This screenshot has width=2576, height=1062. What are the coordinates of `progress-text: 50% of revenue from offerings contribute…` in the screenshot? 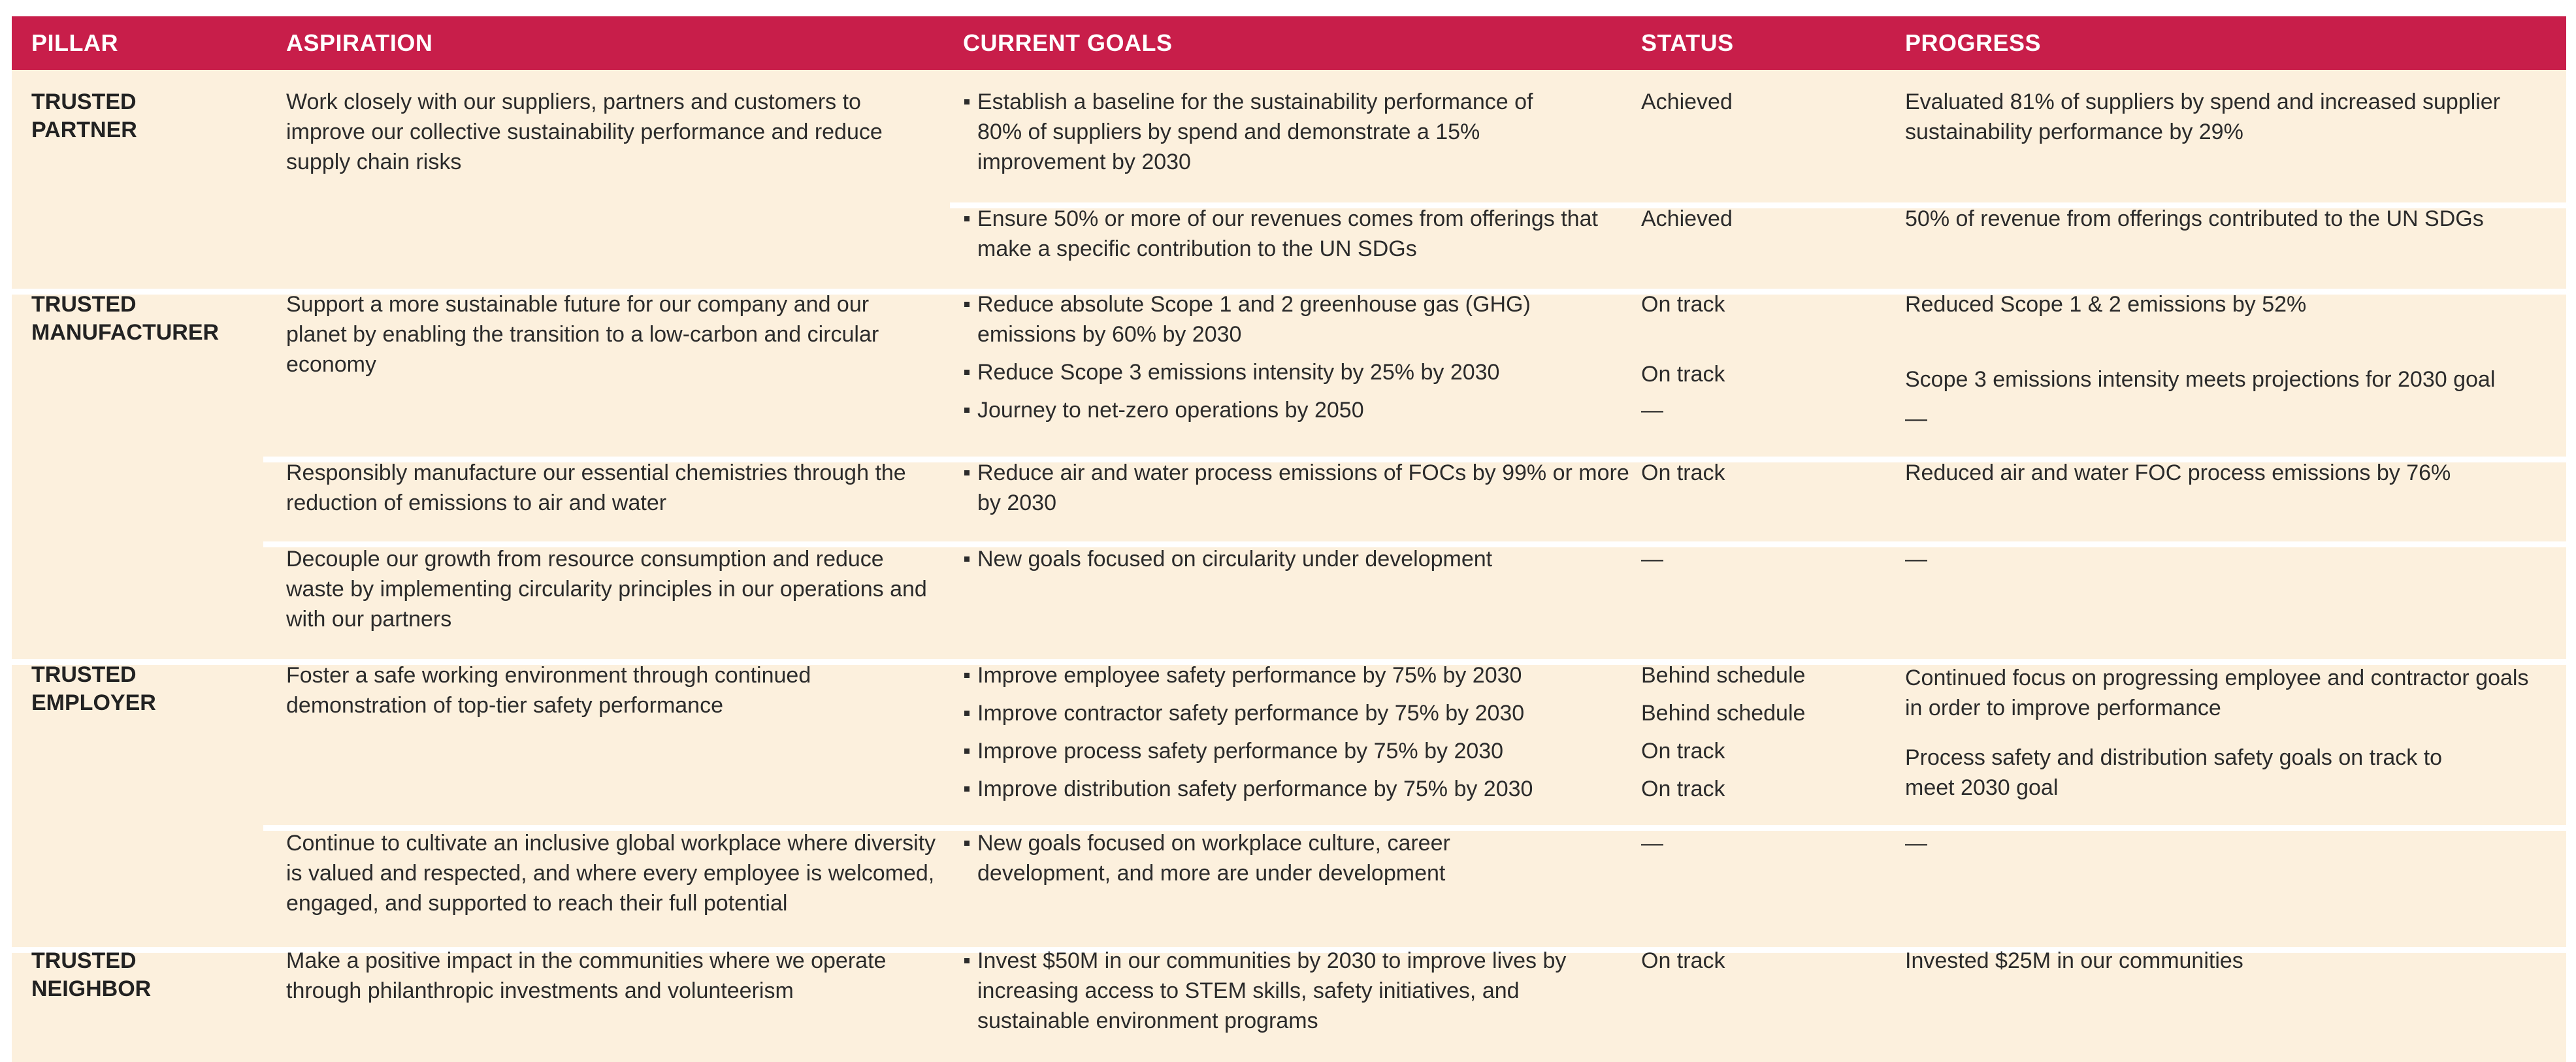 It's located at (2194, 218).